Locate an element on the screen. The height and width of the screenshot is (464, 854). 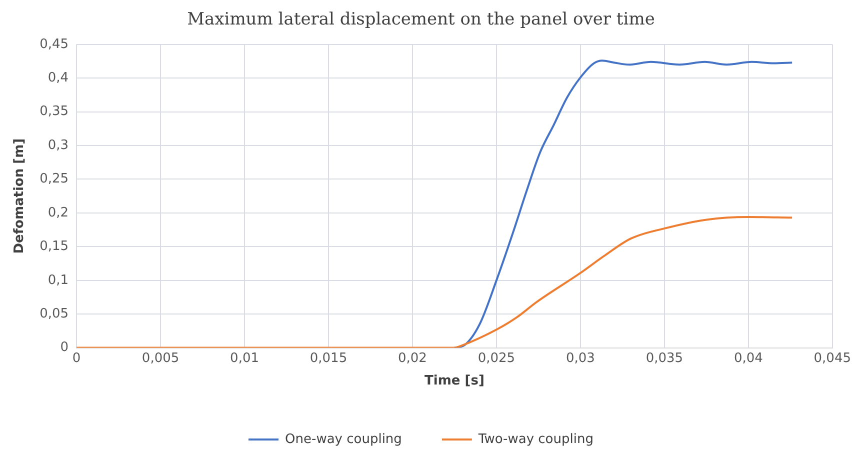
x-tick-label: 0,005 is located at coordinates (161, 358).